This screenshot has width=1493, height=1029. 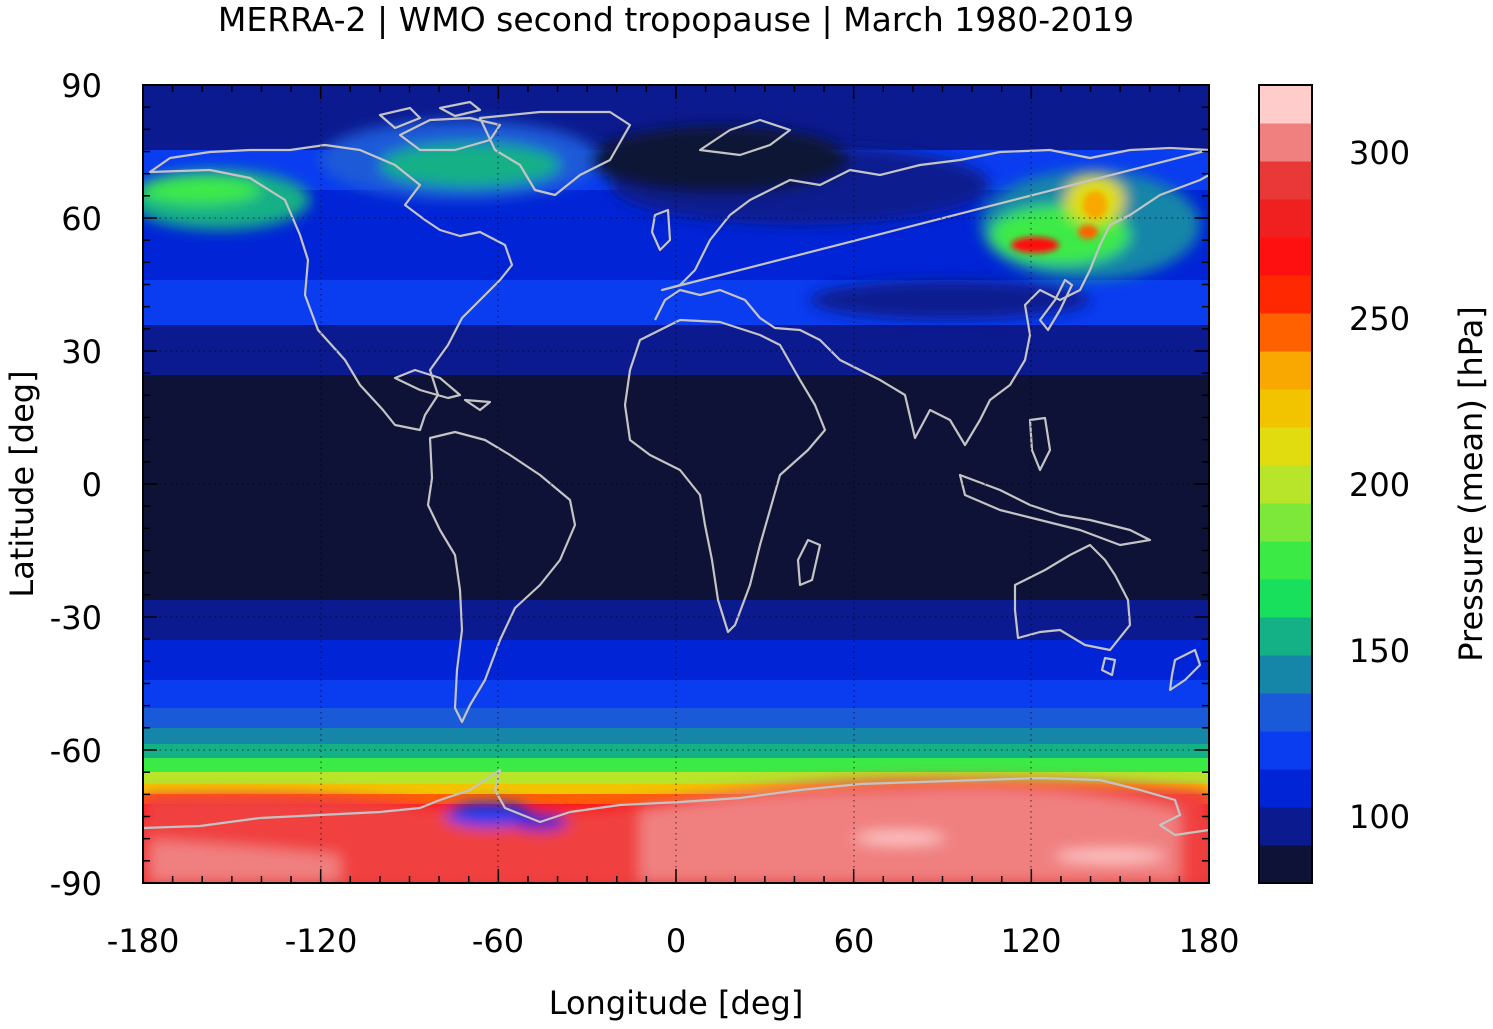 I want to click on colorbar-frame, so click(x=1285, y=484).